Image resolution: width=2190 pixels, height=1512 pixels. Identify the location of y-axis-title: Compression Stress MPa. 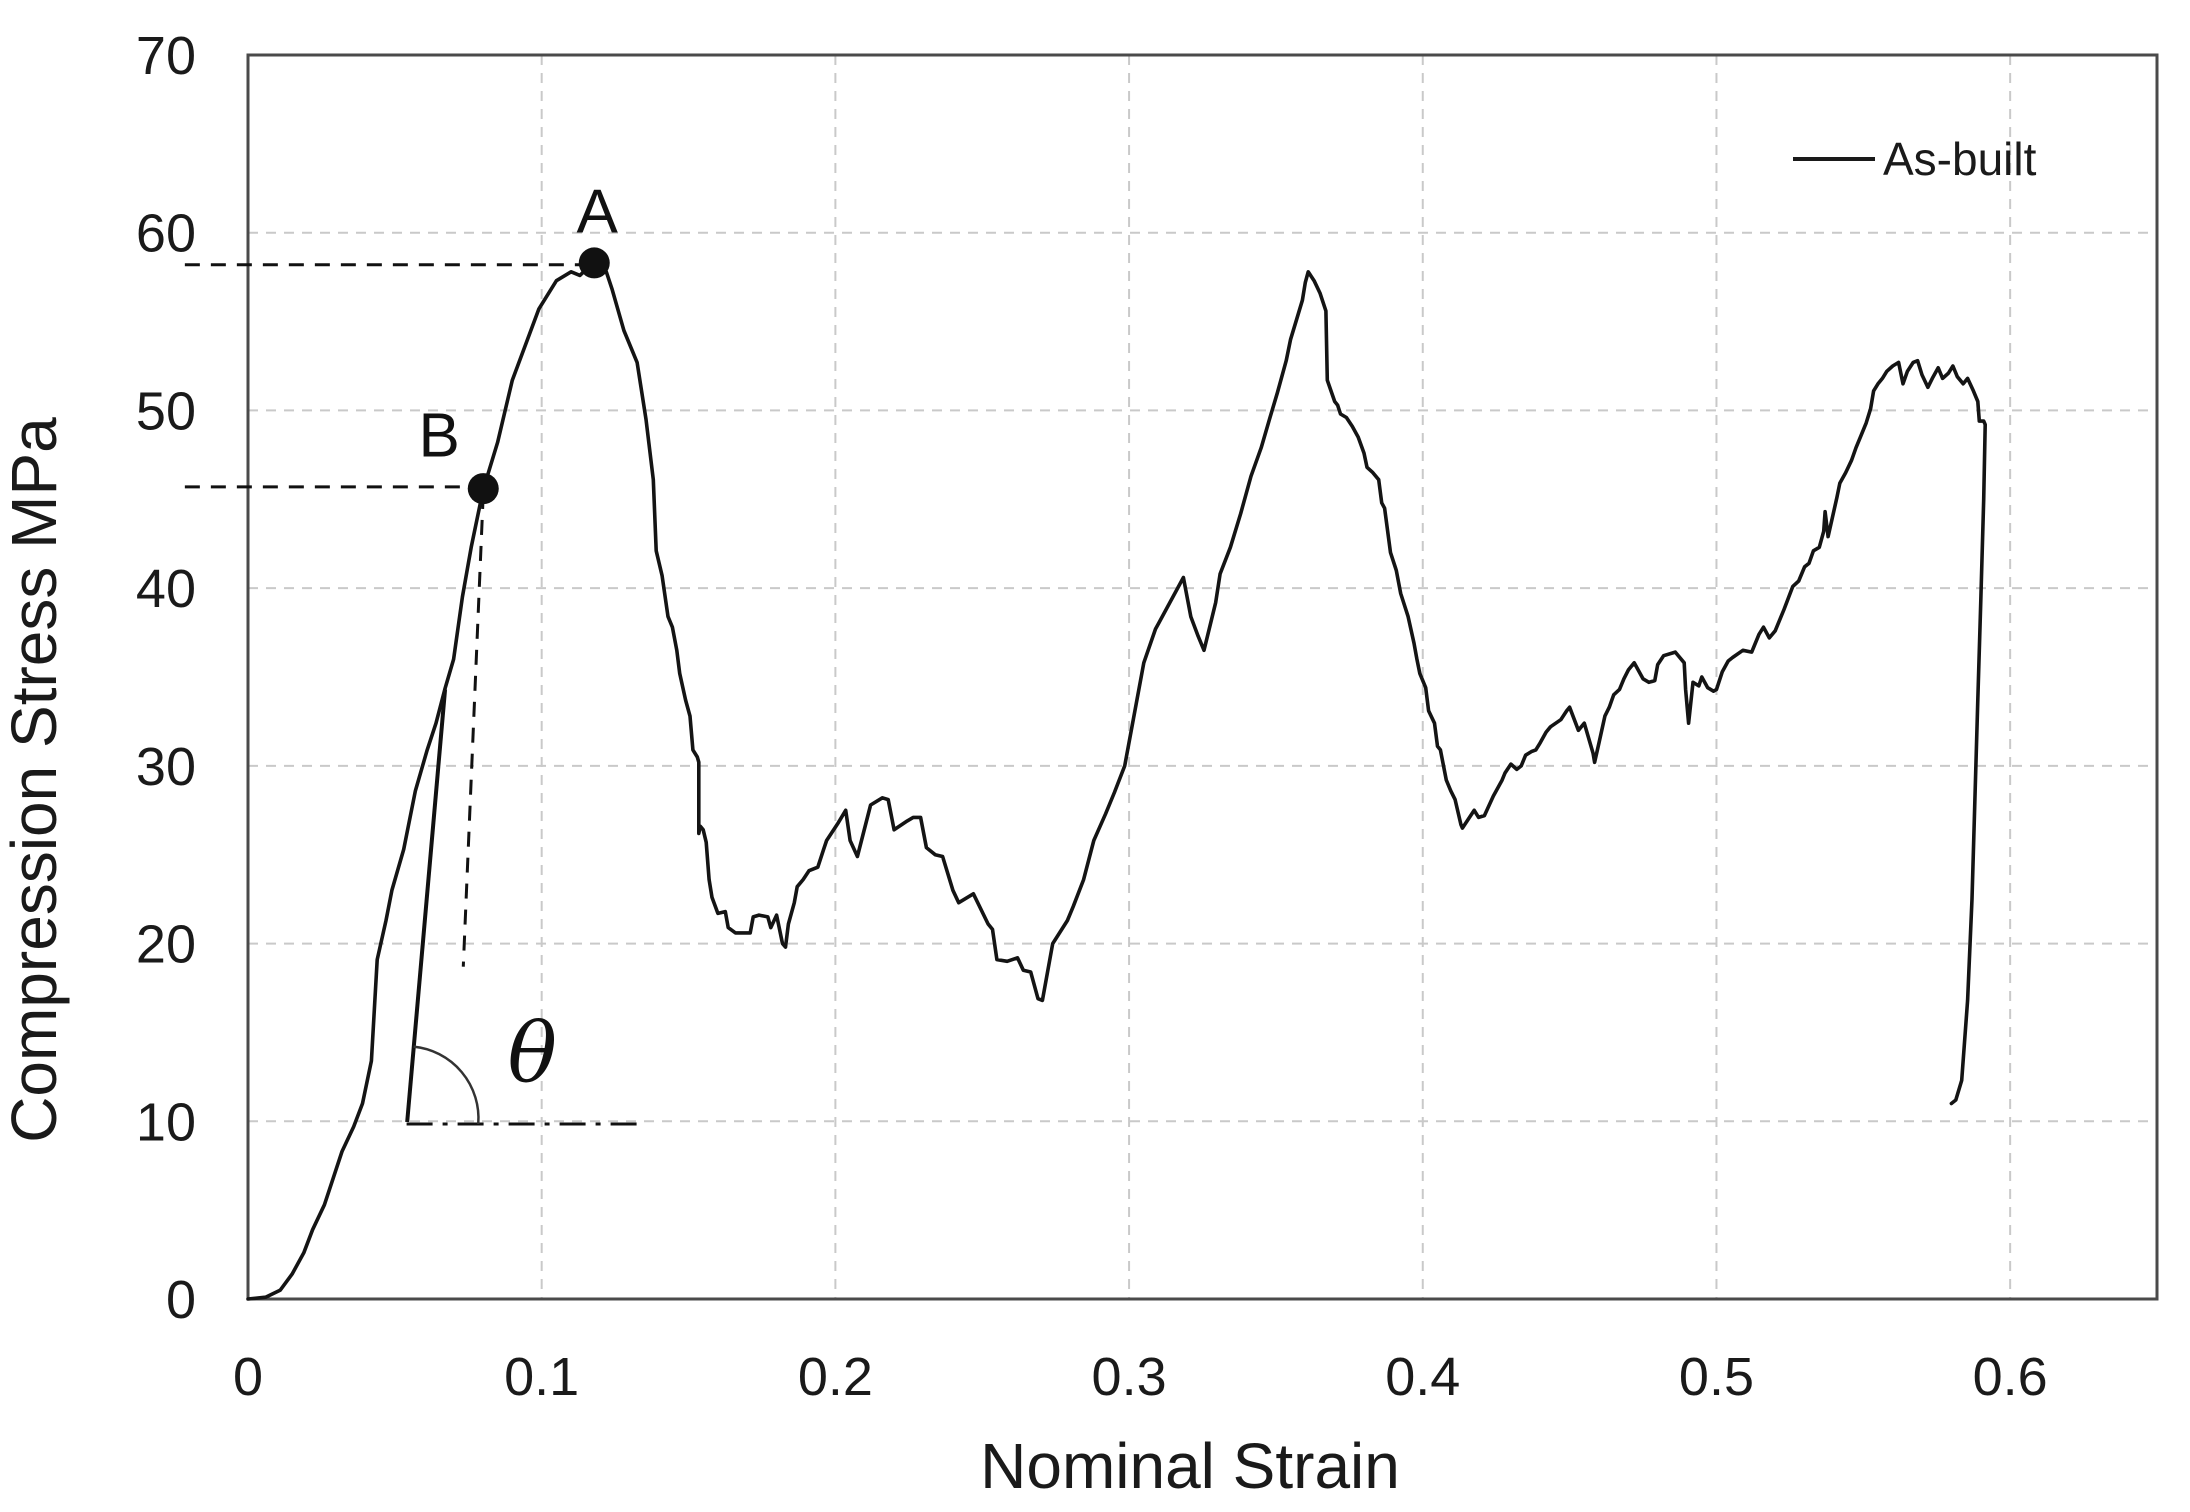
(35, 780).